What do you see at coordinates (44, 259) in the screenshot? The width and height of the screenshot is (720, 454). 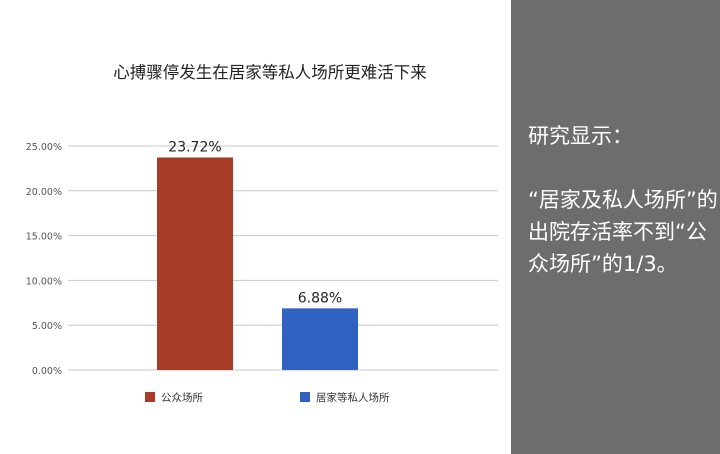 I see `y-axis-ticks: 0.00% 5.00% 10.00% 15.00% 20.00% 25.00%` at bounding box center [44, 259].